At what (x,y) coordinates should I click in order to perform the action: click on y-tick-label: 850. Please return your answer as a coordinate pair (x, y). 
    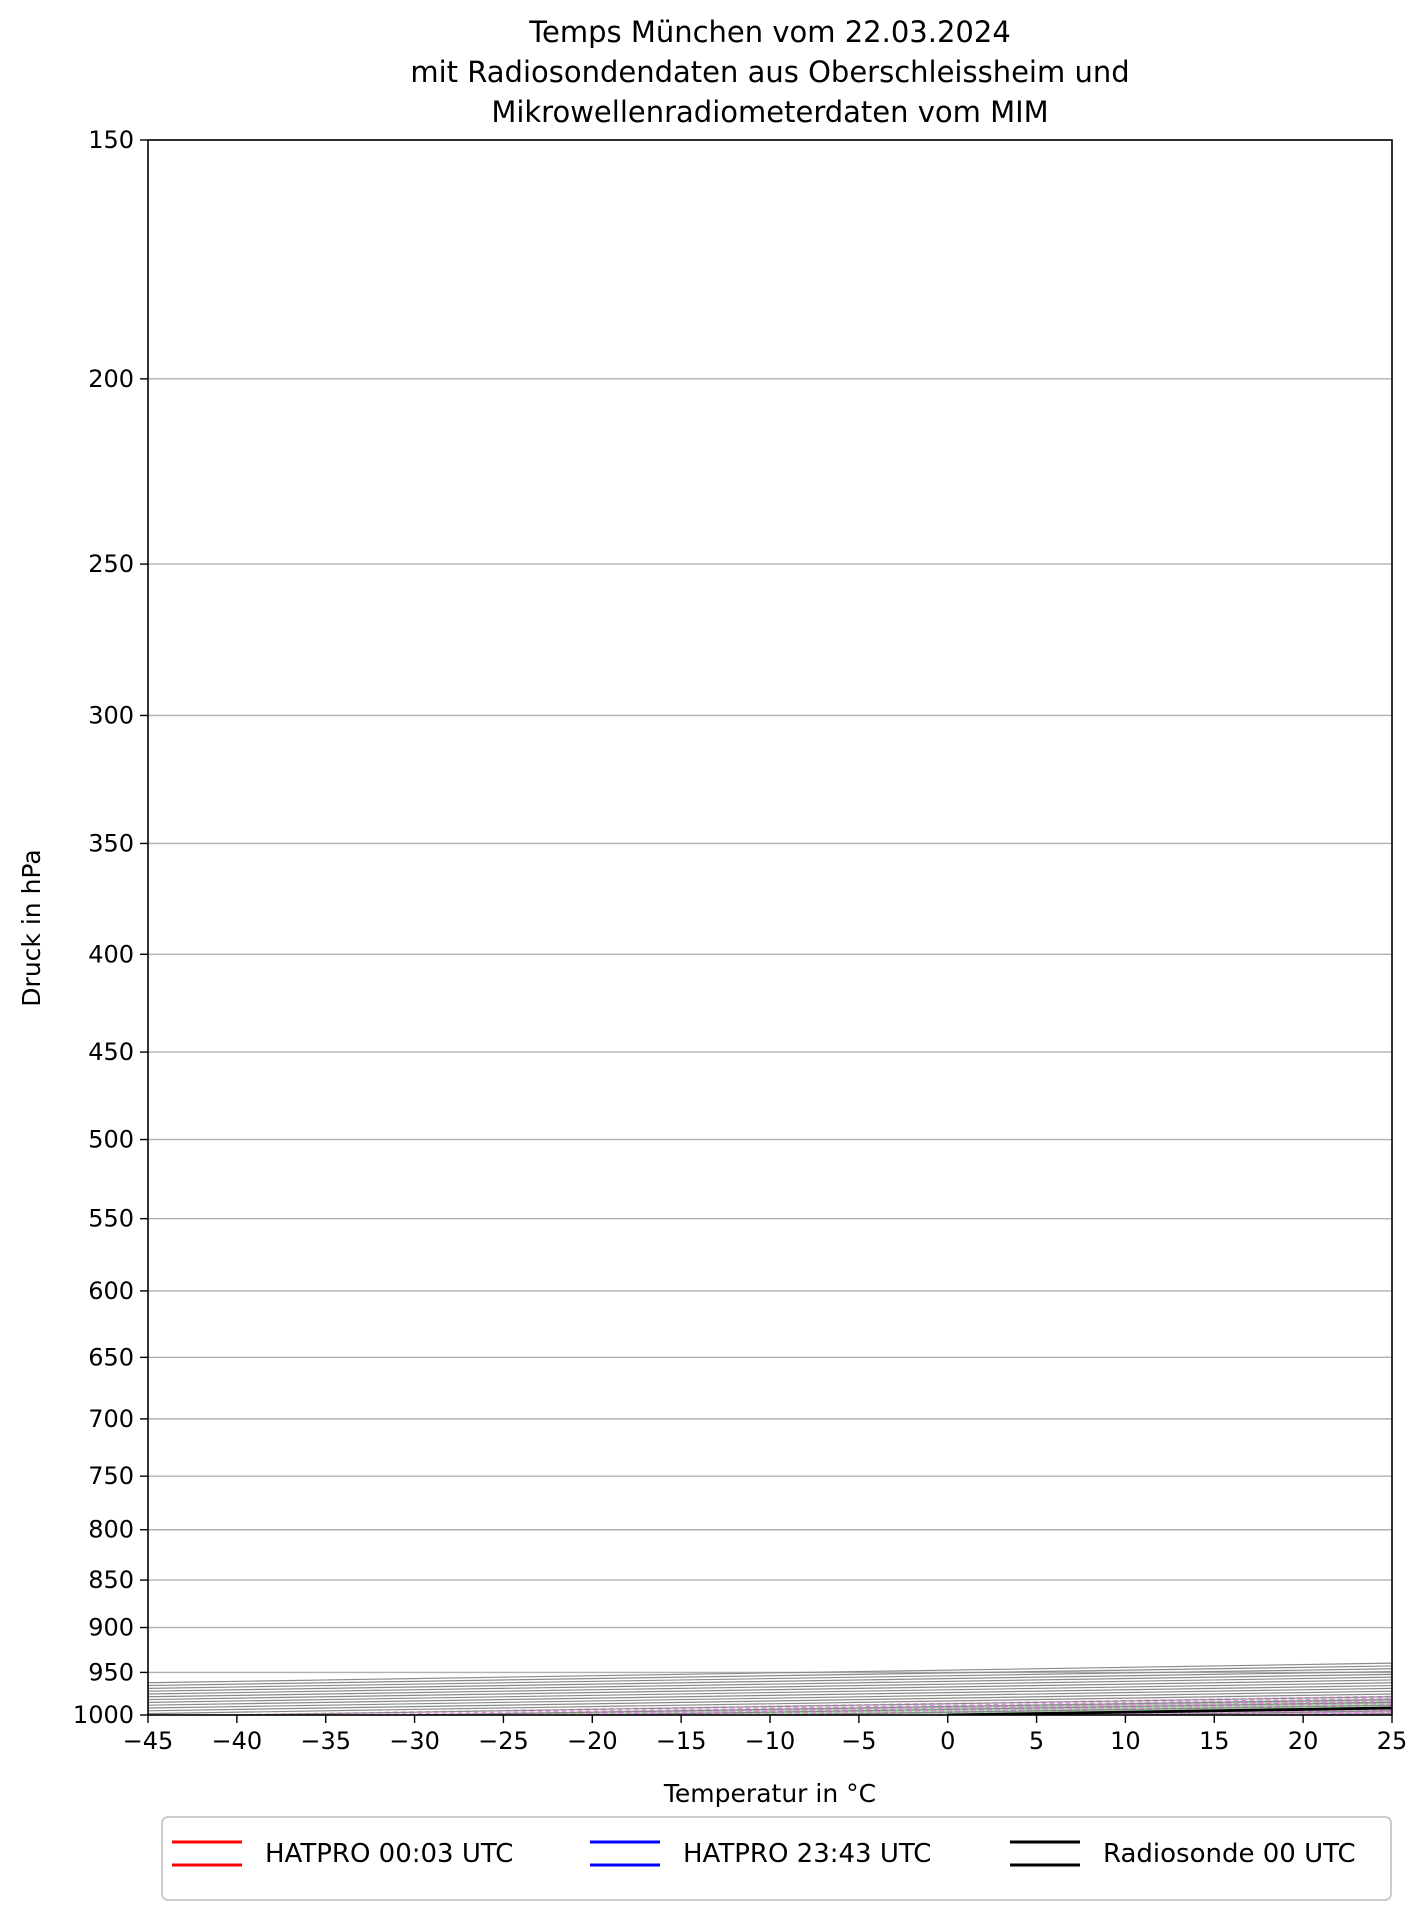
    Looking at the image, I should click on (111, 1580).